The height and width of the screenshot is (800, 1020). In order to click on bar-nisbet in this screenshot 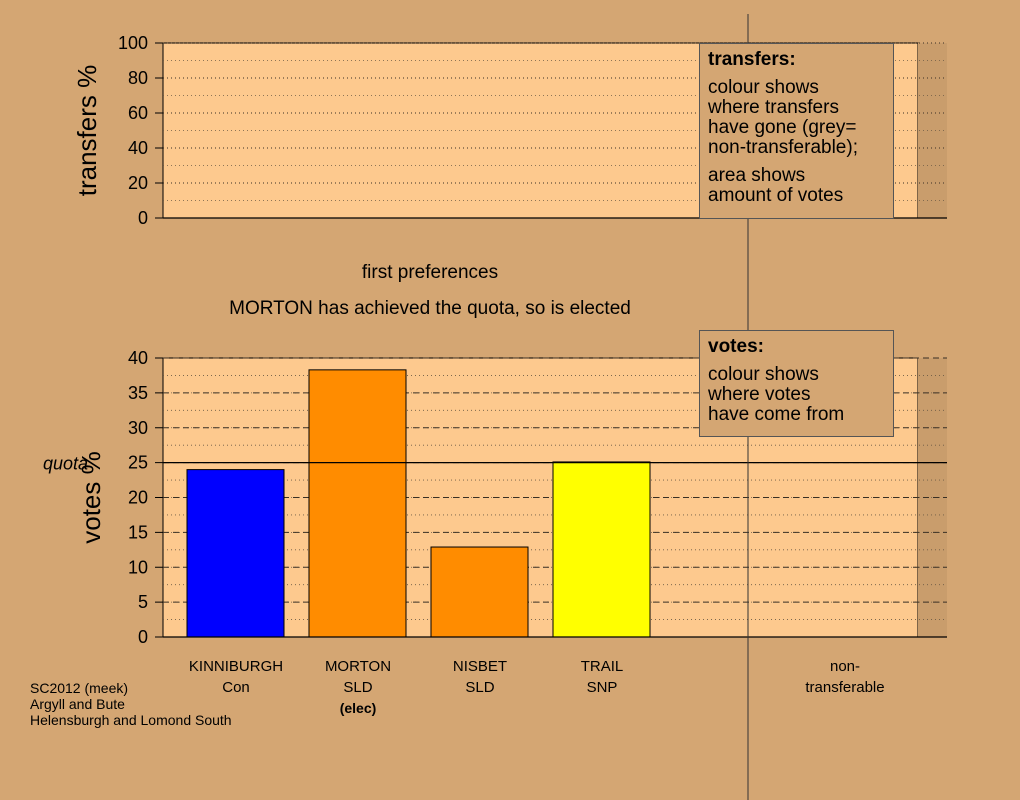, I will do `click(479, 592)`.